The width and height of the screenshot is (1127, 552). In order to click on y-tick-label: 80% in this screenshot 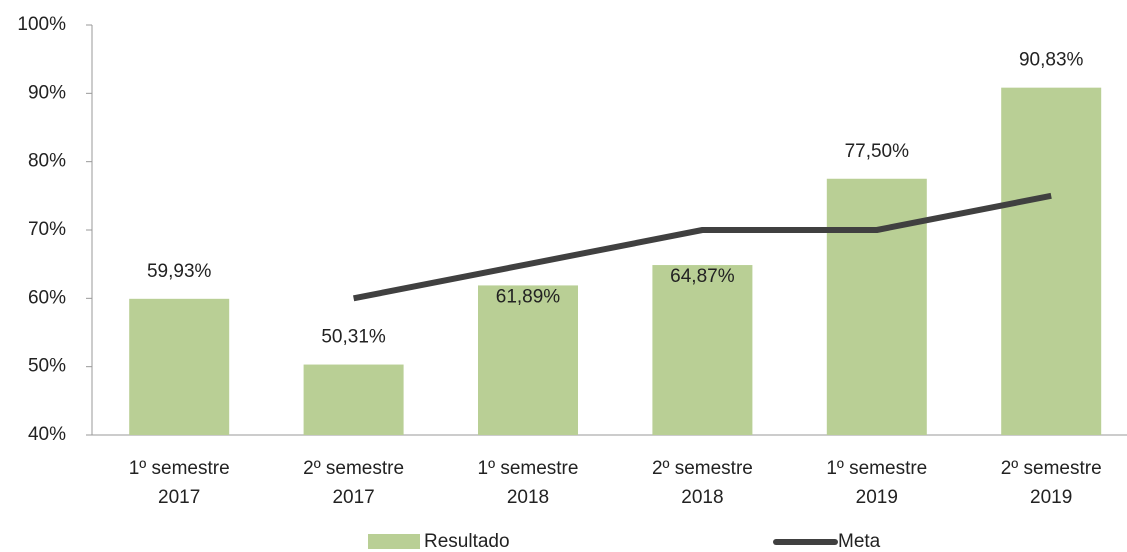, I will do `click(47, 161)`.